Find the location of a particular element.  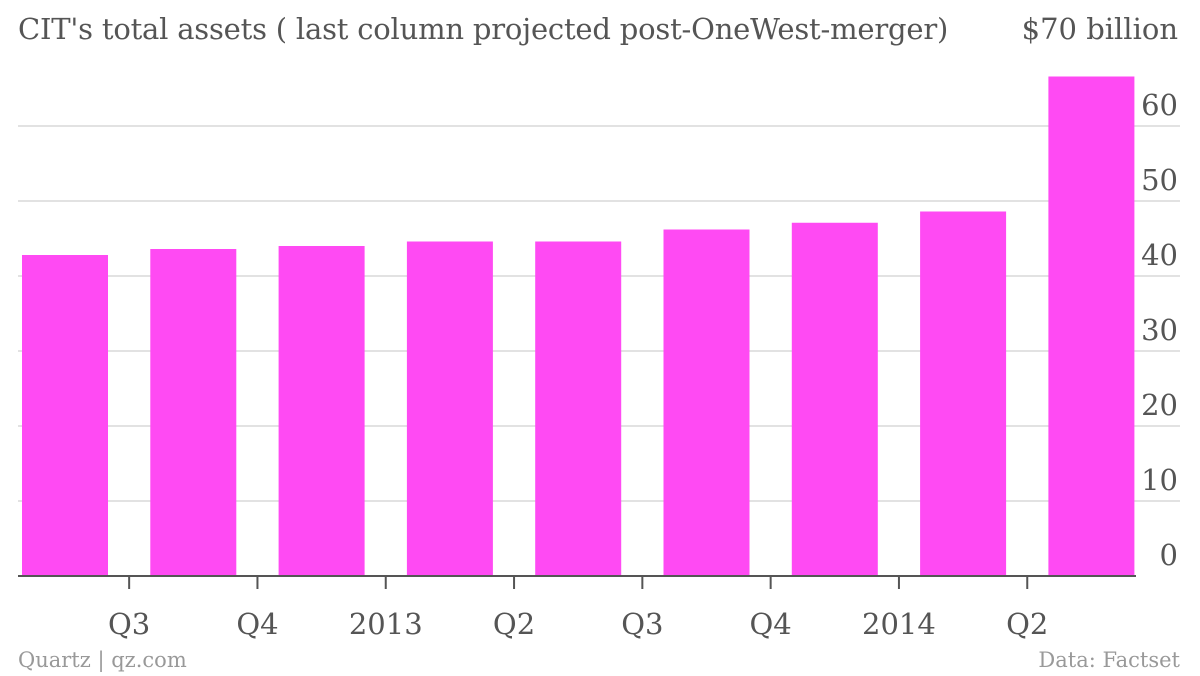

y-tick-label: 50 is located at coordinates (1159, 180).